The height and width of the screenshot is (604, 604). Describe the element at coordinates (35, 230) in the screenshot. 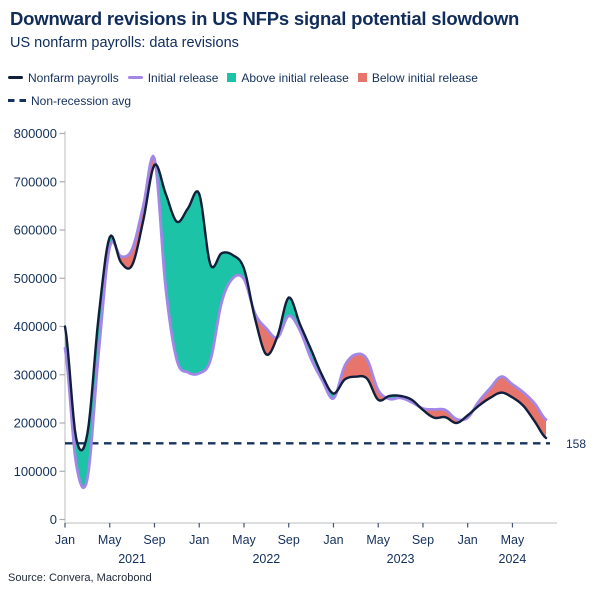

I see `y-axis-label: 600000` at that location.